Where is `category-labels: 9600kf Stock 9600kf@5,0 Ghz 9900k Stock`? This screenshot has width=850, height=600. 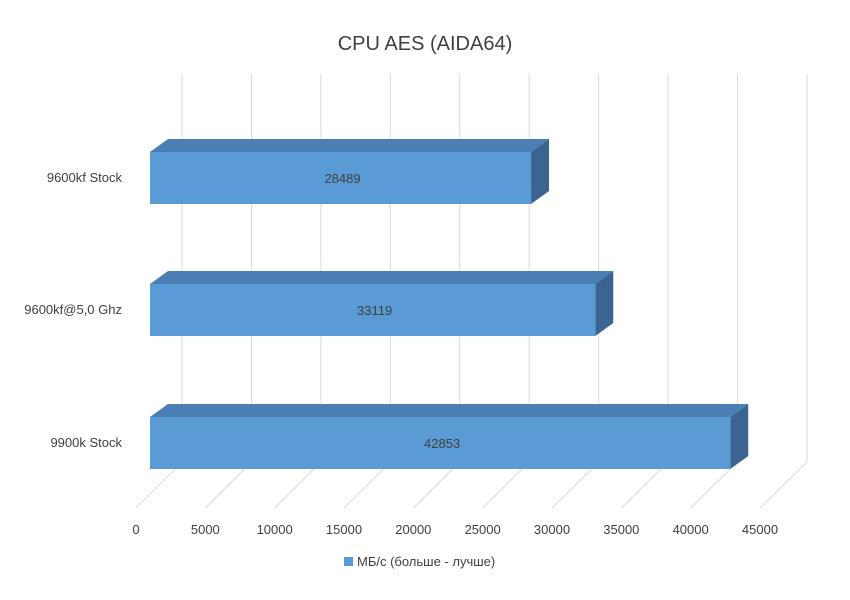 category-labels: 9600kf Stock 9600kf@5,0 Ghz 9900k Stock is located at coordinates (73, 310).